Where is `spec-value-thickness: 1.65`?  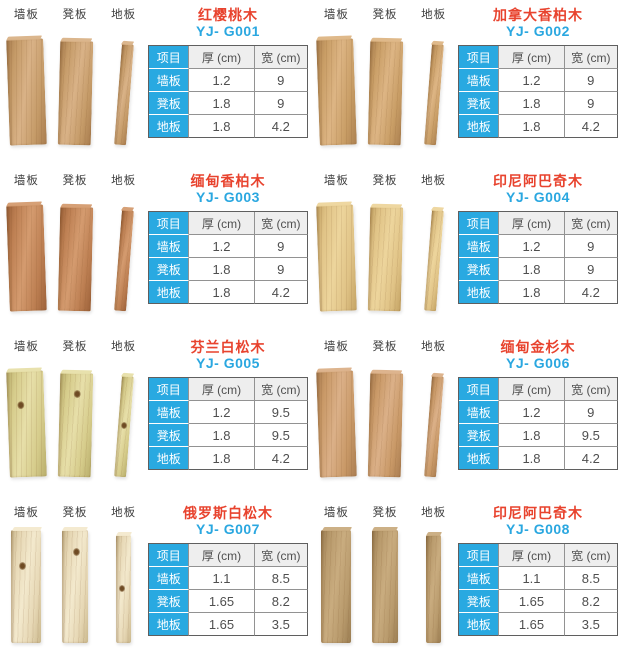
spec-value-thickness: 1.65 is located at coordinates (532, 602).